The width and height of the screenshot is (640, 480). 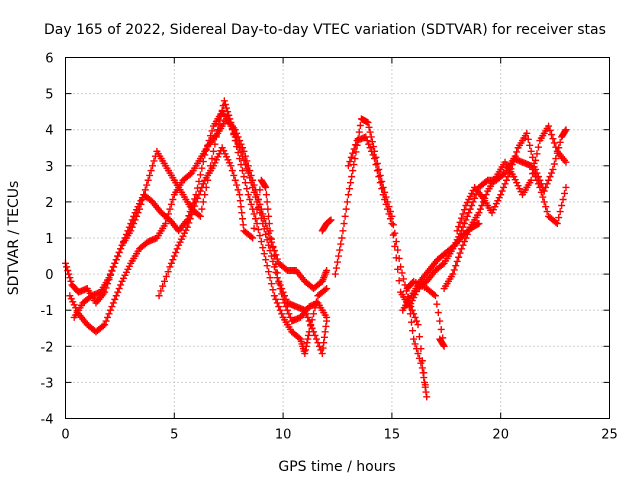 I want to click on series-track-j, so click(x=511, y=180).